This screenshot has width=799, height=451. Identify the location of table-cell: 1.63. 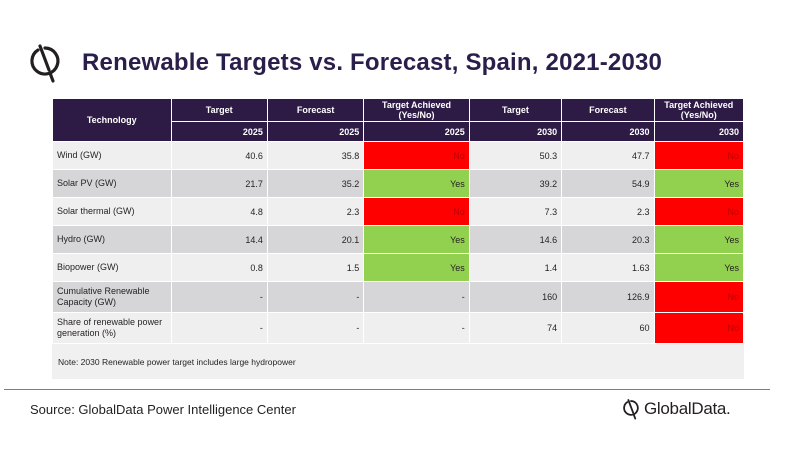
(608, 267).